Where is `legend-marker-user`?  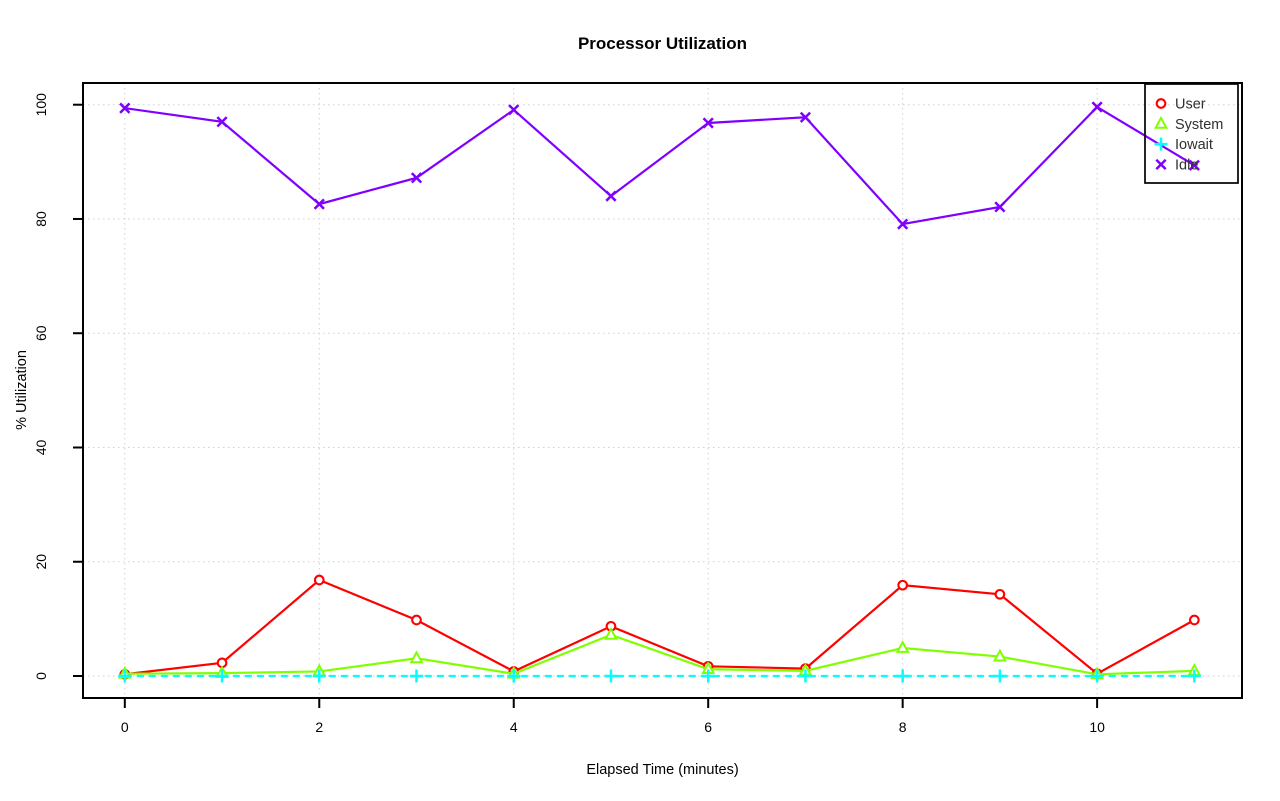 legend-marker-user is located at coordinates (1161, 103).